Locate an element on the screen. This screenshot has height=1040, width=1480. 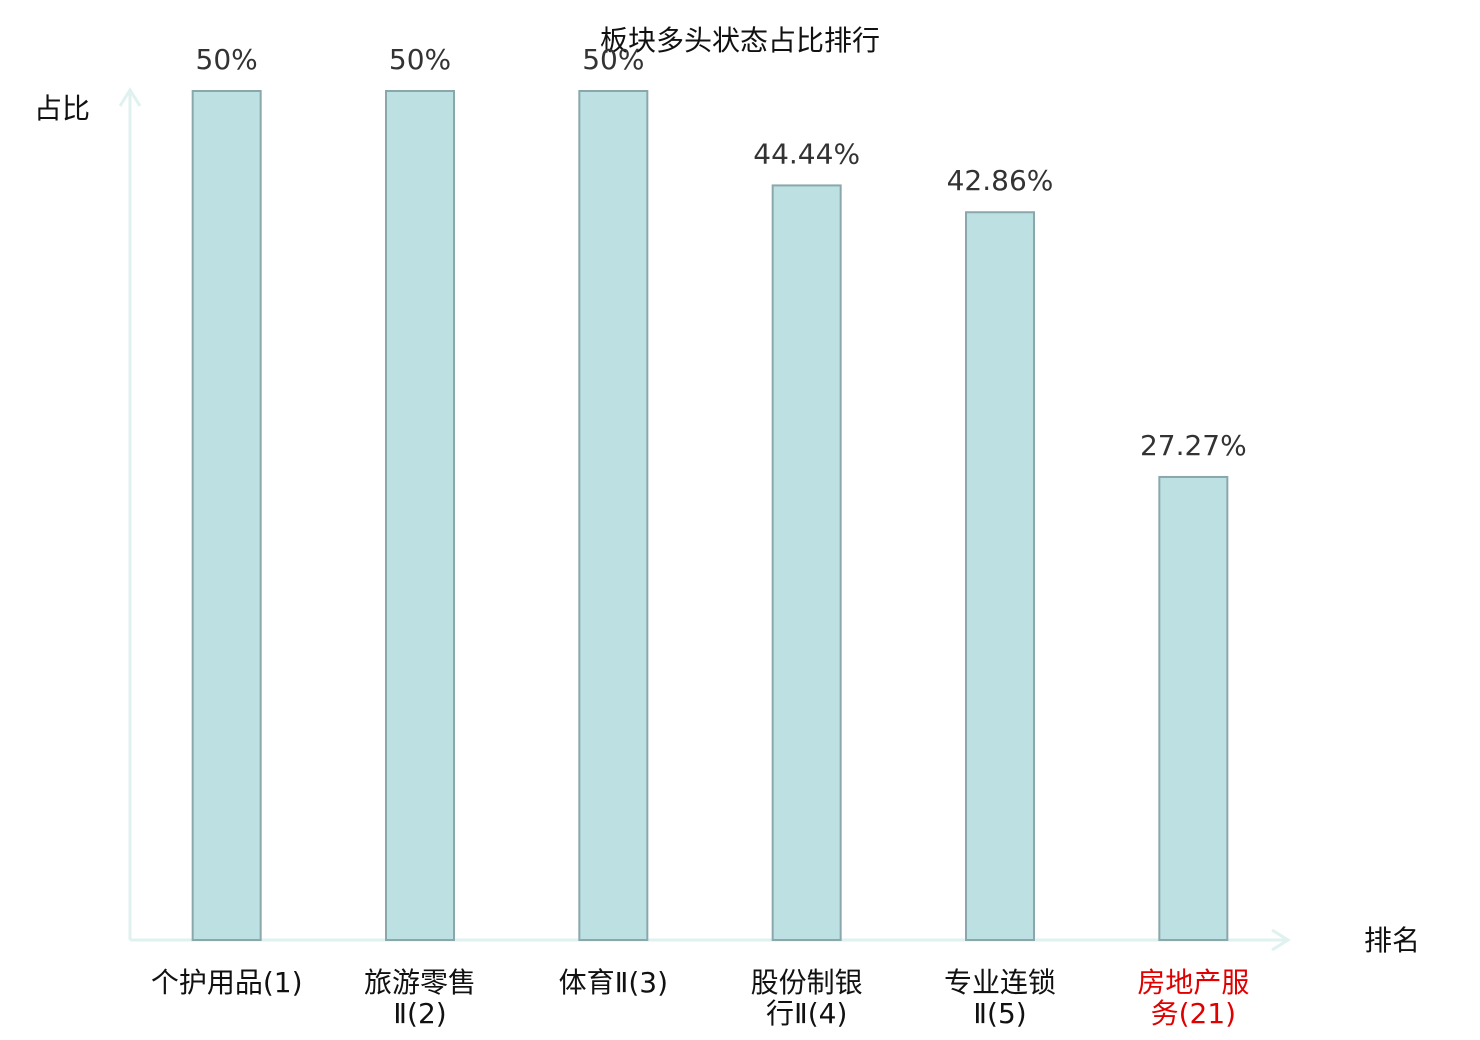
x-axis-arrow is located at coordinates (1281, 940).